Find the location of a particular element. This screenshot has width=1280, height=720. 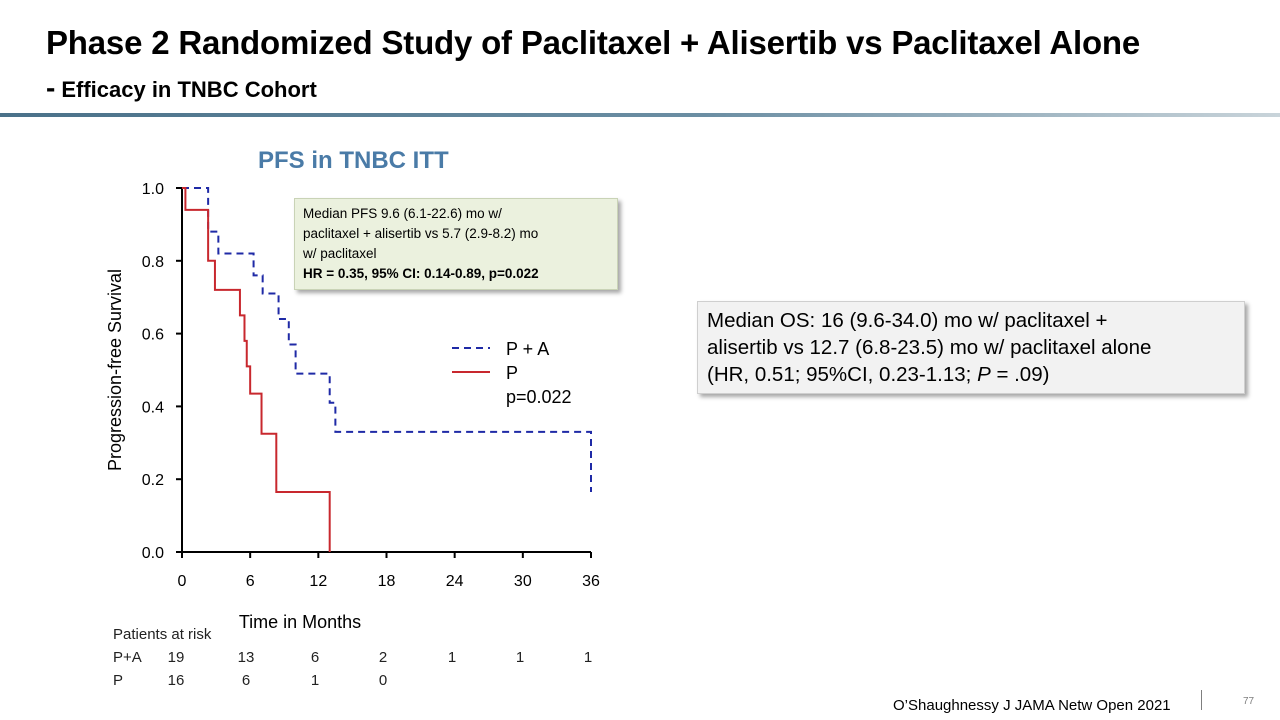

risk-table-header: Patients at risk is located at coordinates (162, 634).